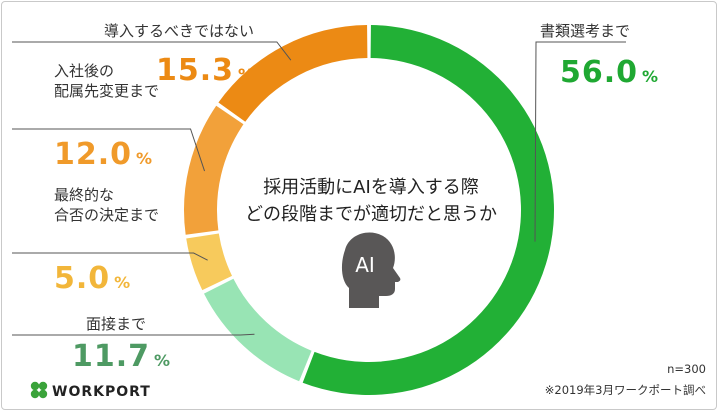  What do you see at coordinates (686, 369) in the screenshot?
I see `sample-size: n=300` at bounding box center [686, 369].